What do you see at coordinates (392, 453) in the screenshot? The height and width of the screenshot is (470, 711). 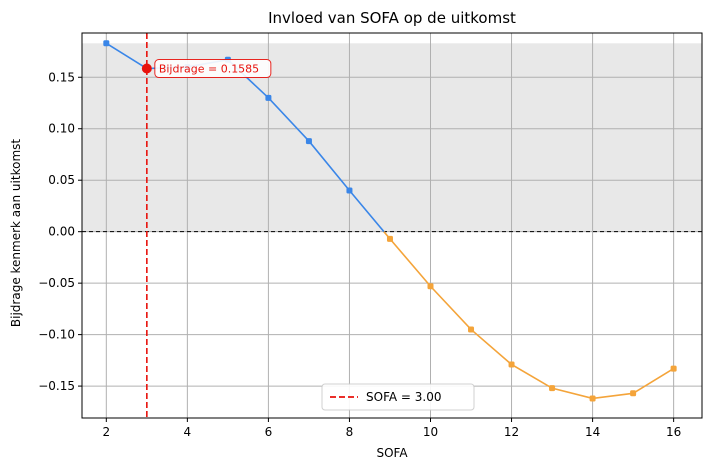 I see `x-axis-label: SOFA` at bounding box center [392, 453].